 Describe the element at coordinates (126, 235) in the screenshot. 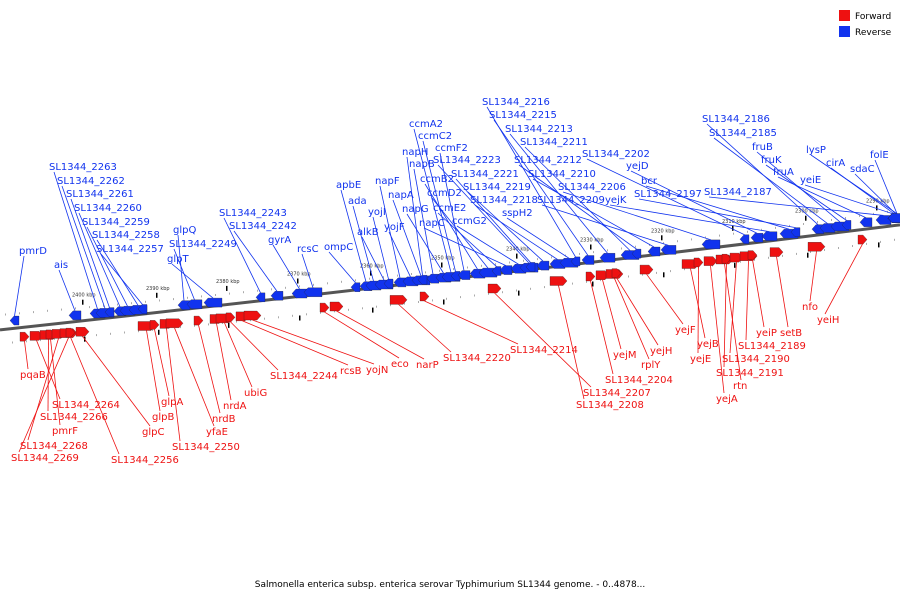

I see `gene-label-reverse: SL1344_2258` at that location.